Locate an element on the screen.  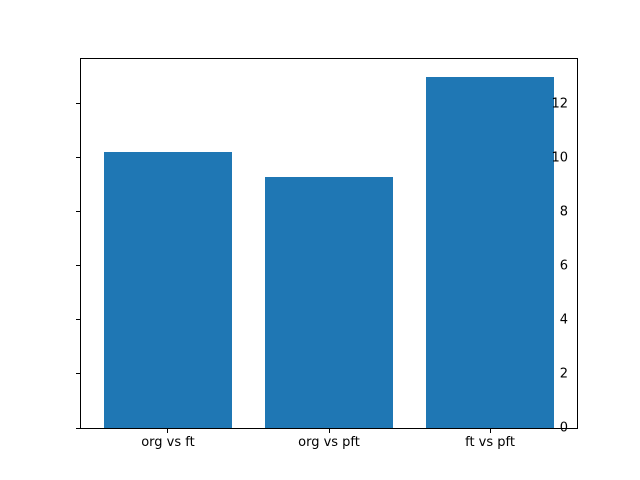
y-tick-label: 8 is located at coordinates (563, 212).